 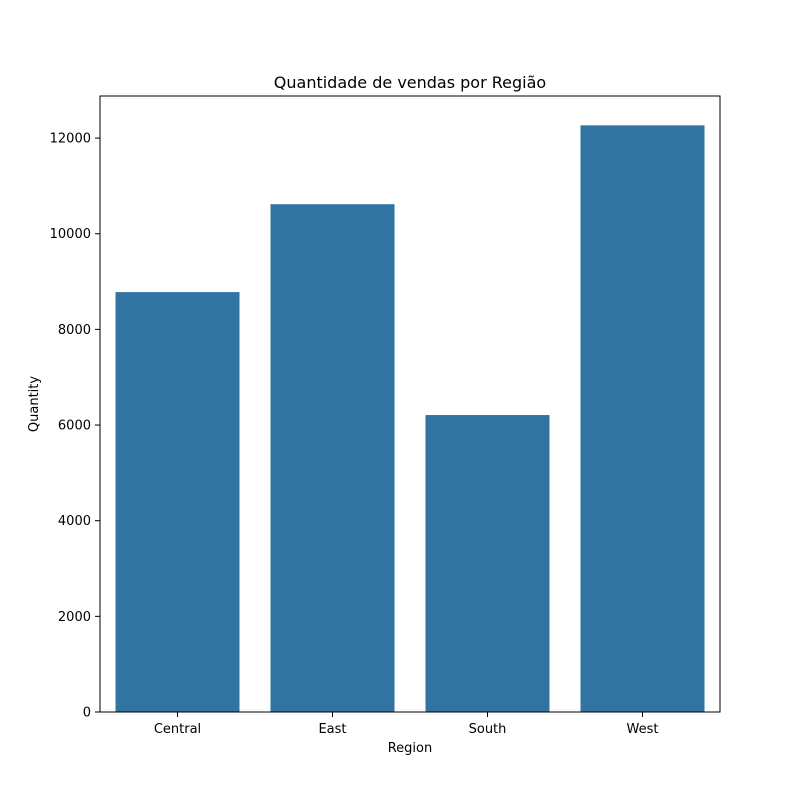 What do you see at coordinates (643, 729) in the screenshot?
I see `x-tick-label: West` at bounding box center [643, 729].